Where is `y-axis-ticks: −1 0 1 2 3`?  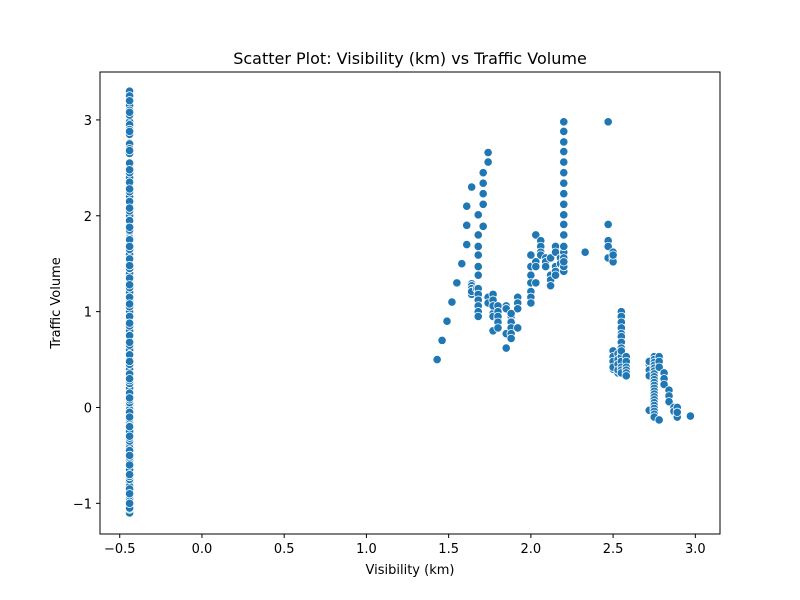 y-axis-ticks: −1 0 1 2 3 is located at coordinates (86, 313).